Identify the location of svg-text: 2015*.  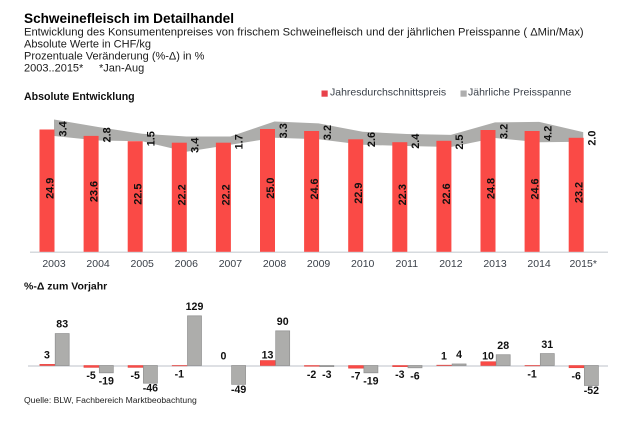
(582, 264).